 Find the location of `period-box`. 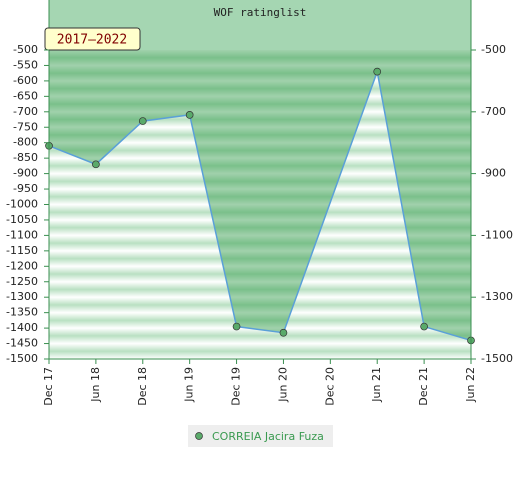

period-box is located at coordinates (92, 39).